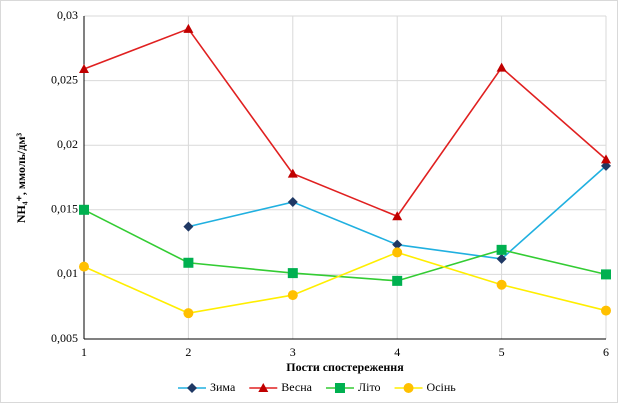 The height and width of the screenshot is (403, 618). Describe the element at coordinates (223, 387) in the screenshot. I see `legend-label: Зима` at that location.